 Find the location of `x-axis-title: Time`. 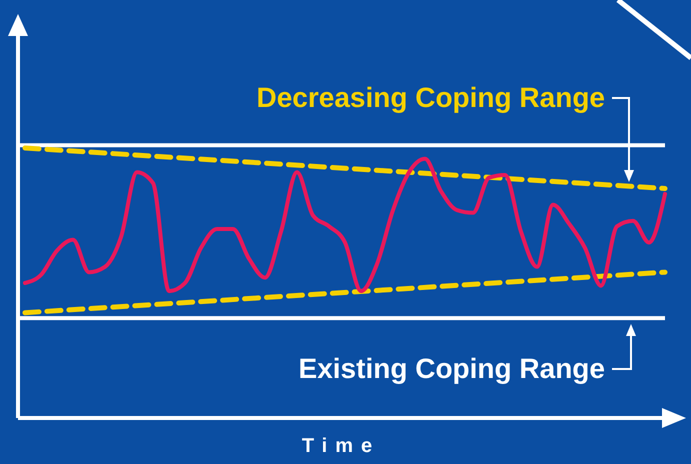

x-axis-title: Time is located at coordinates (341, 446).